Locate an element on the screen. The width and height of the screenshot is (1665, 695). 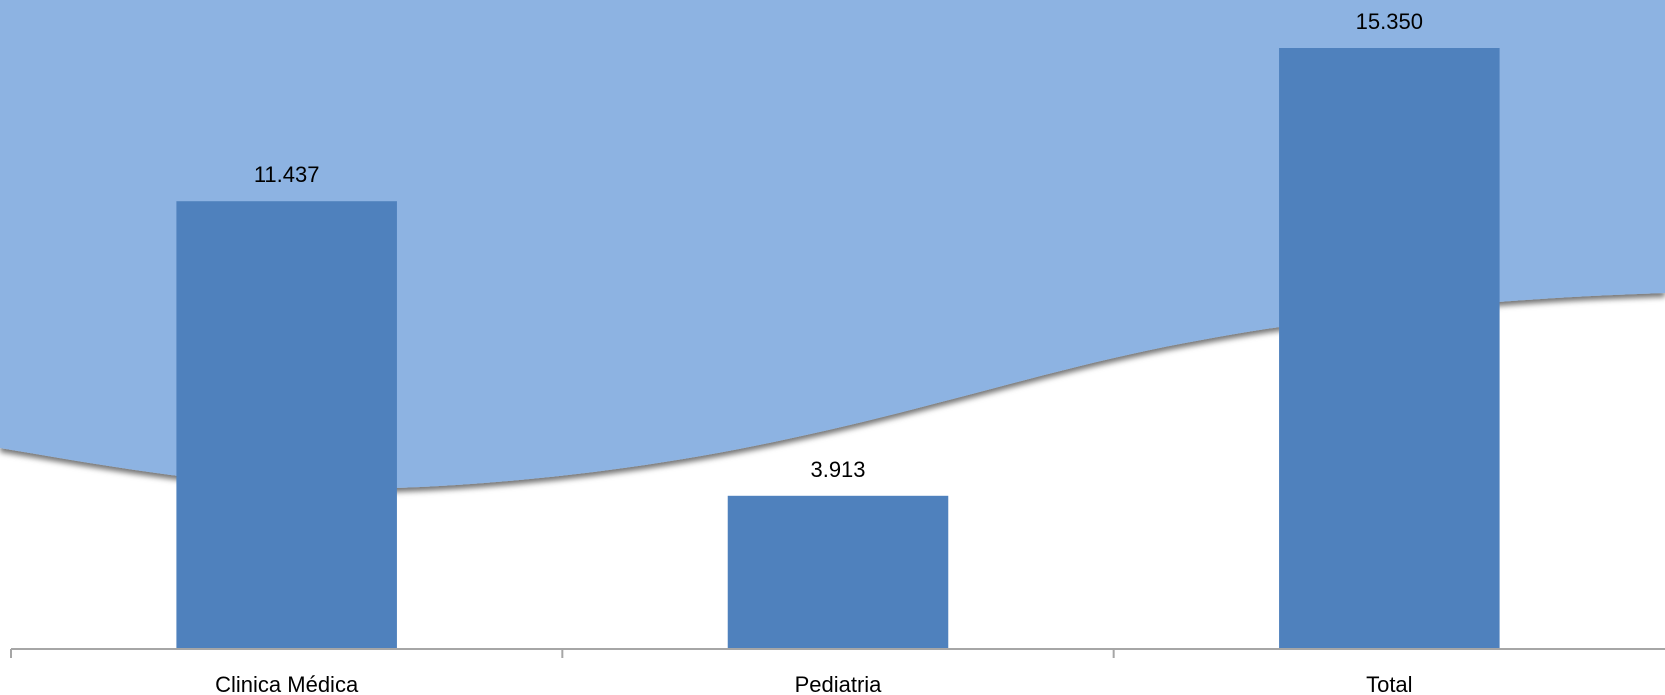
data-label-0: 11.437 is located at coordinates (287, 174).